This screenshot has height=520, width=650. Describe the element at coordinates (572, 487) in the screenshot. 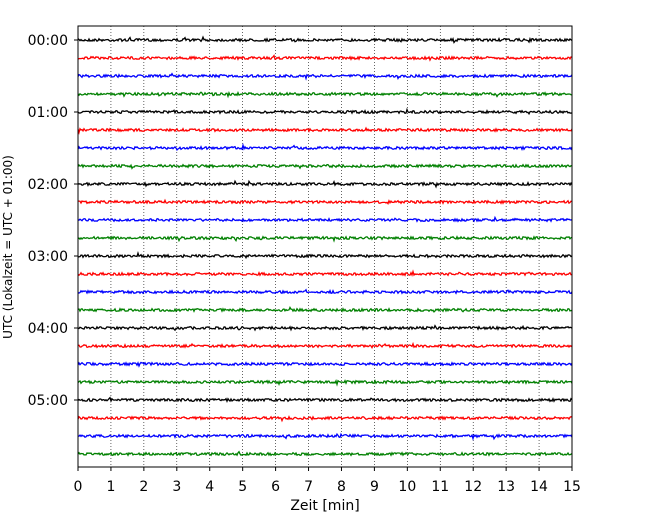

I see `x-tick-label: 15` at that location.